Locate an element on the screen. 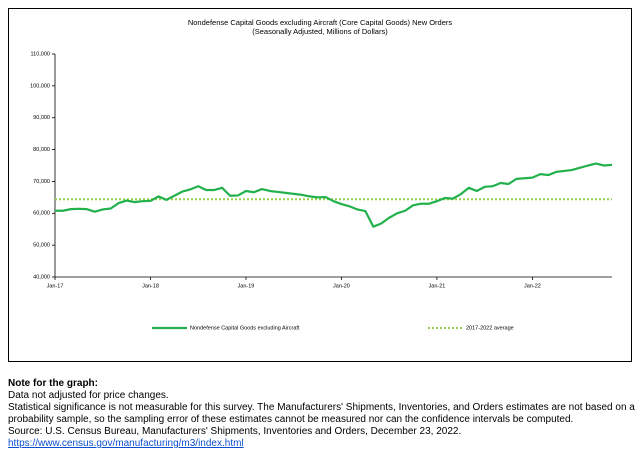 The image size is (641, 461). x-tick-label: Jan-21 is located at coordinates (437, 286).